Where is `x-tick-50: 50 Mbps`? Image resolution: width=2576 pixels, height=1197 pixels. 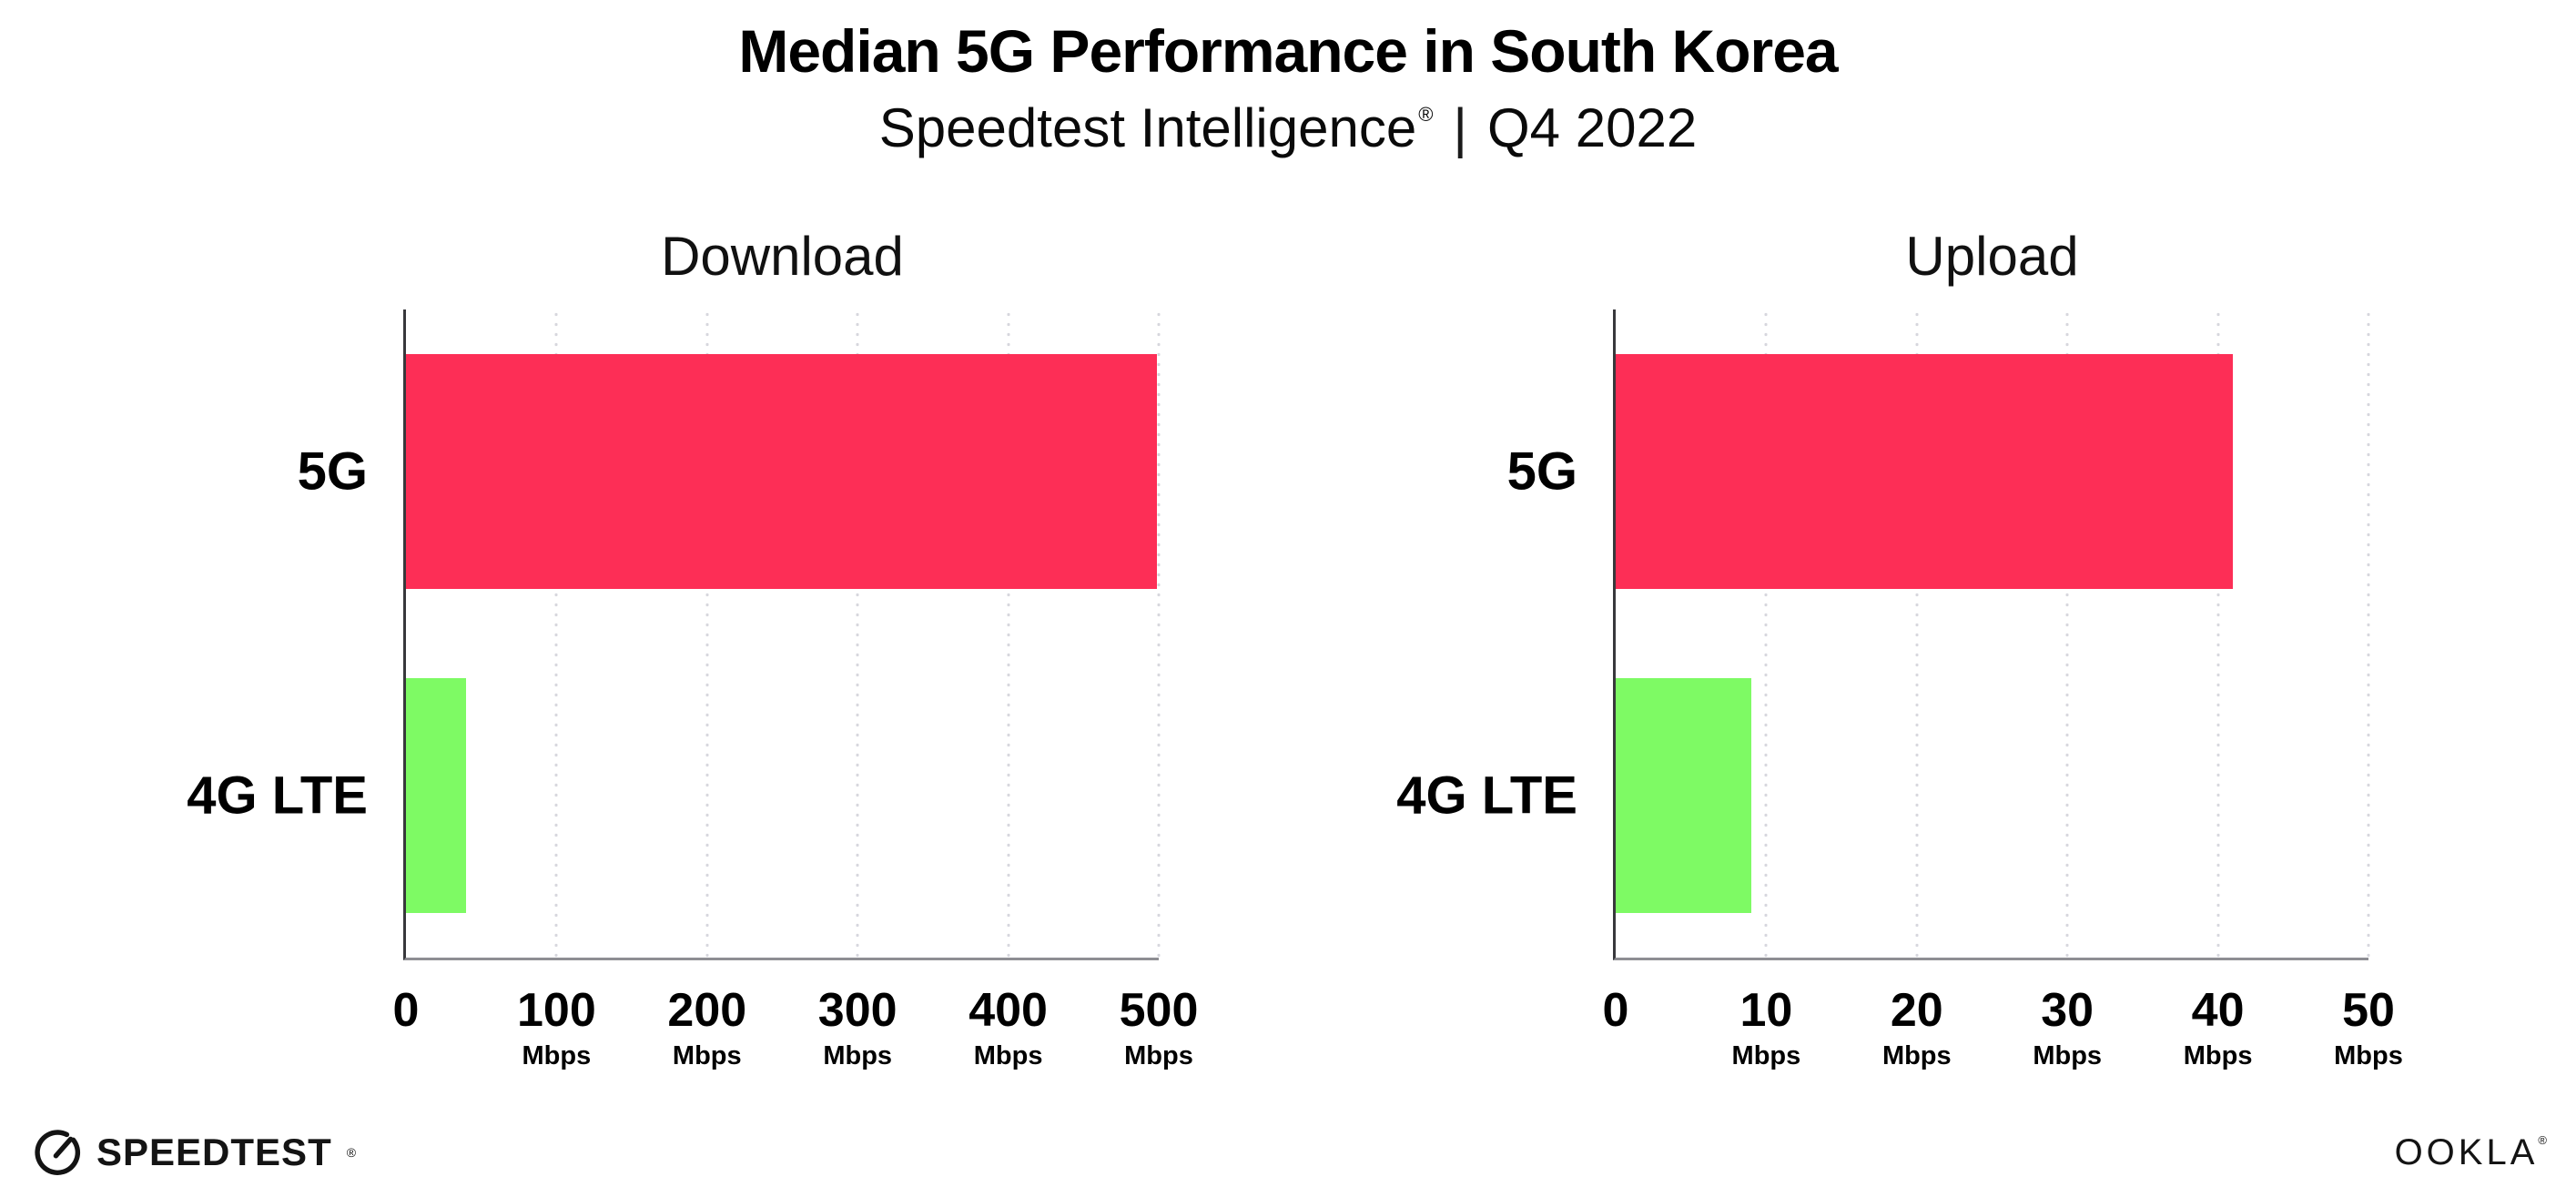 x-tick-50: 50 Mbps is located at coordinates (2368, 1028).